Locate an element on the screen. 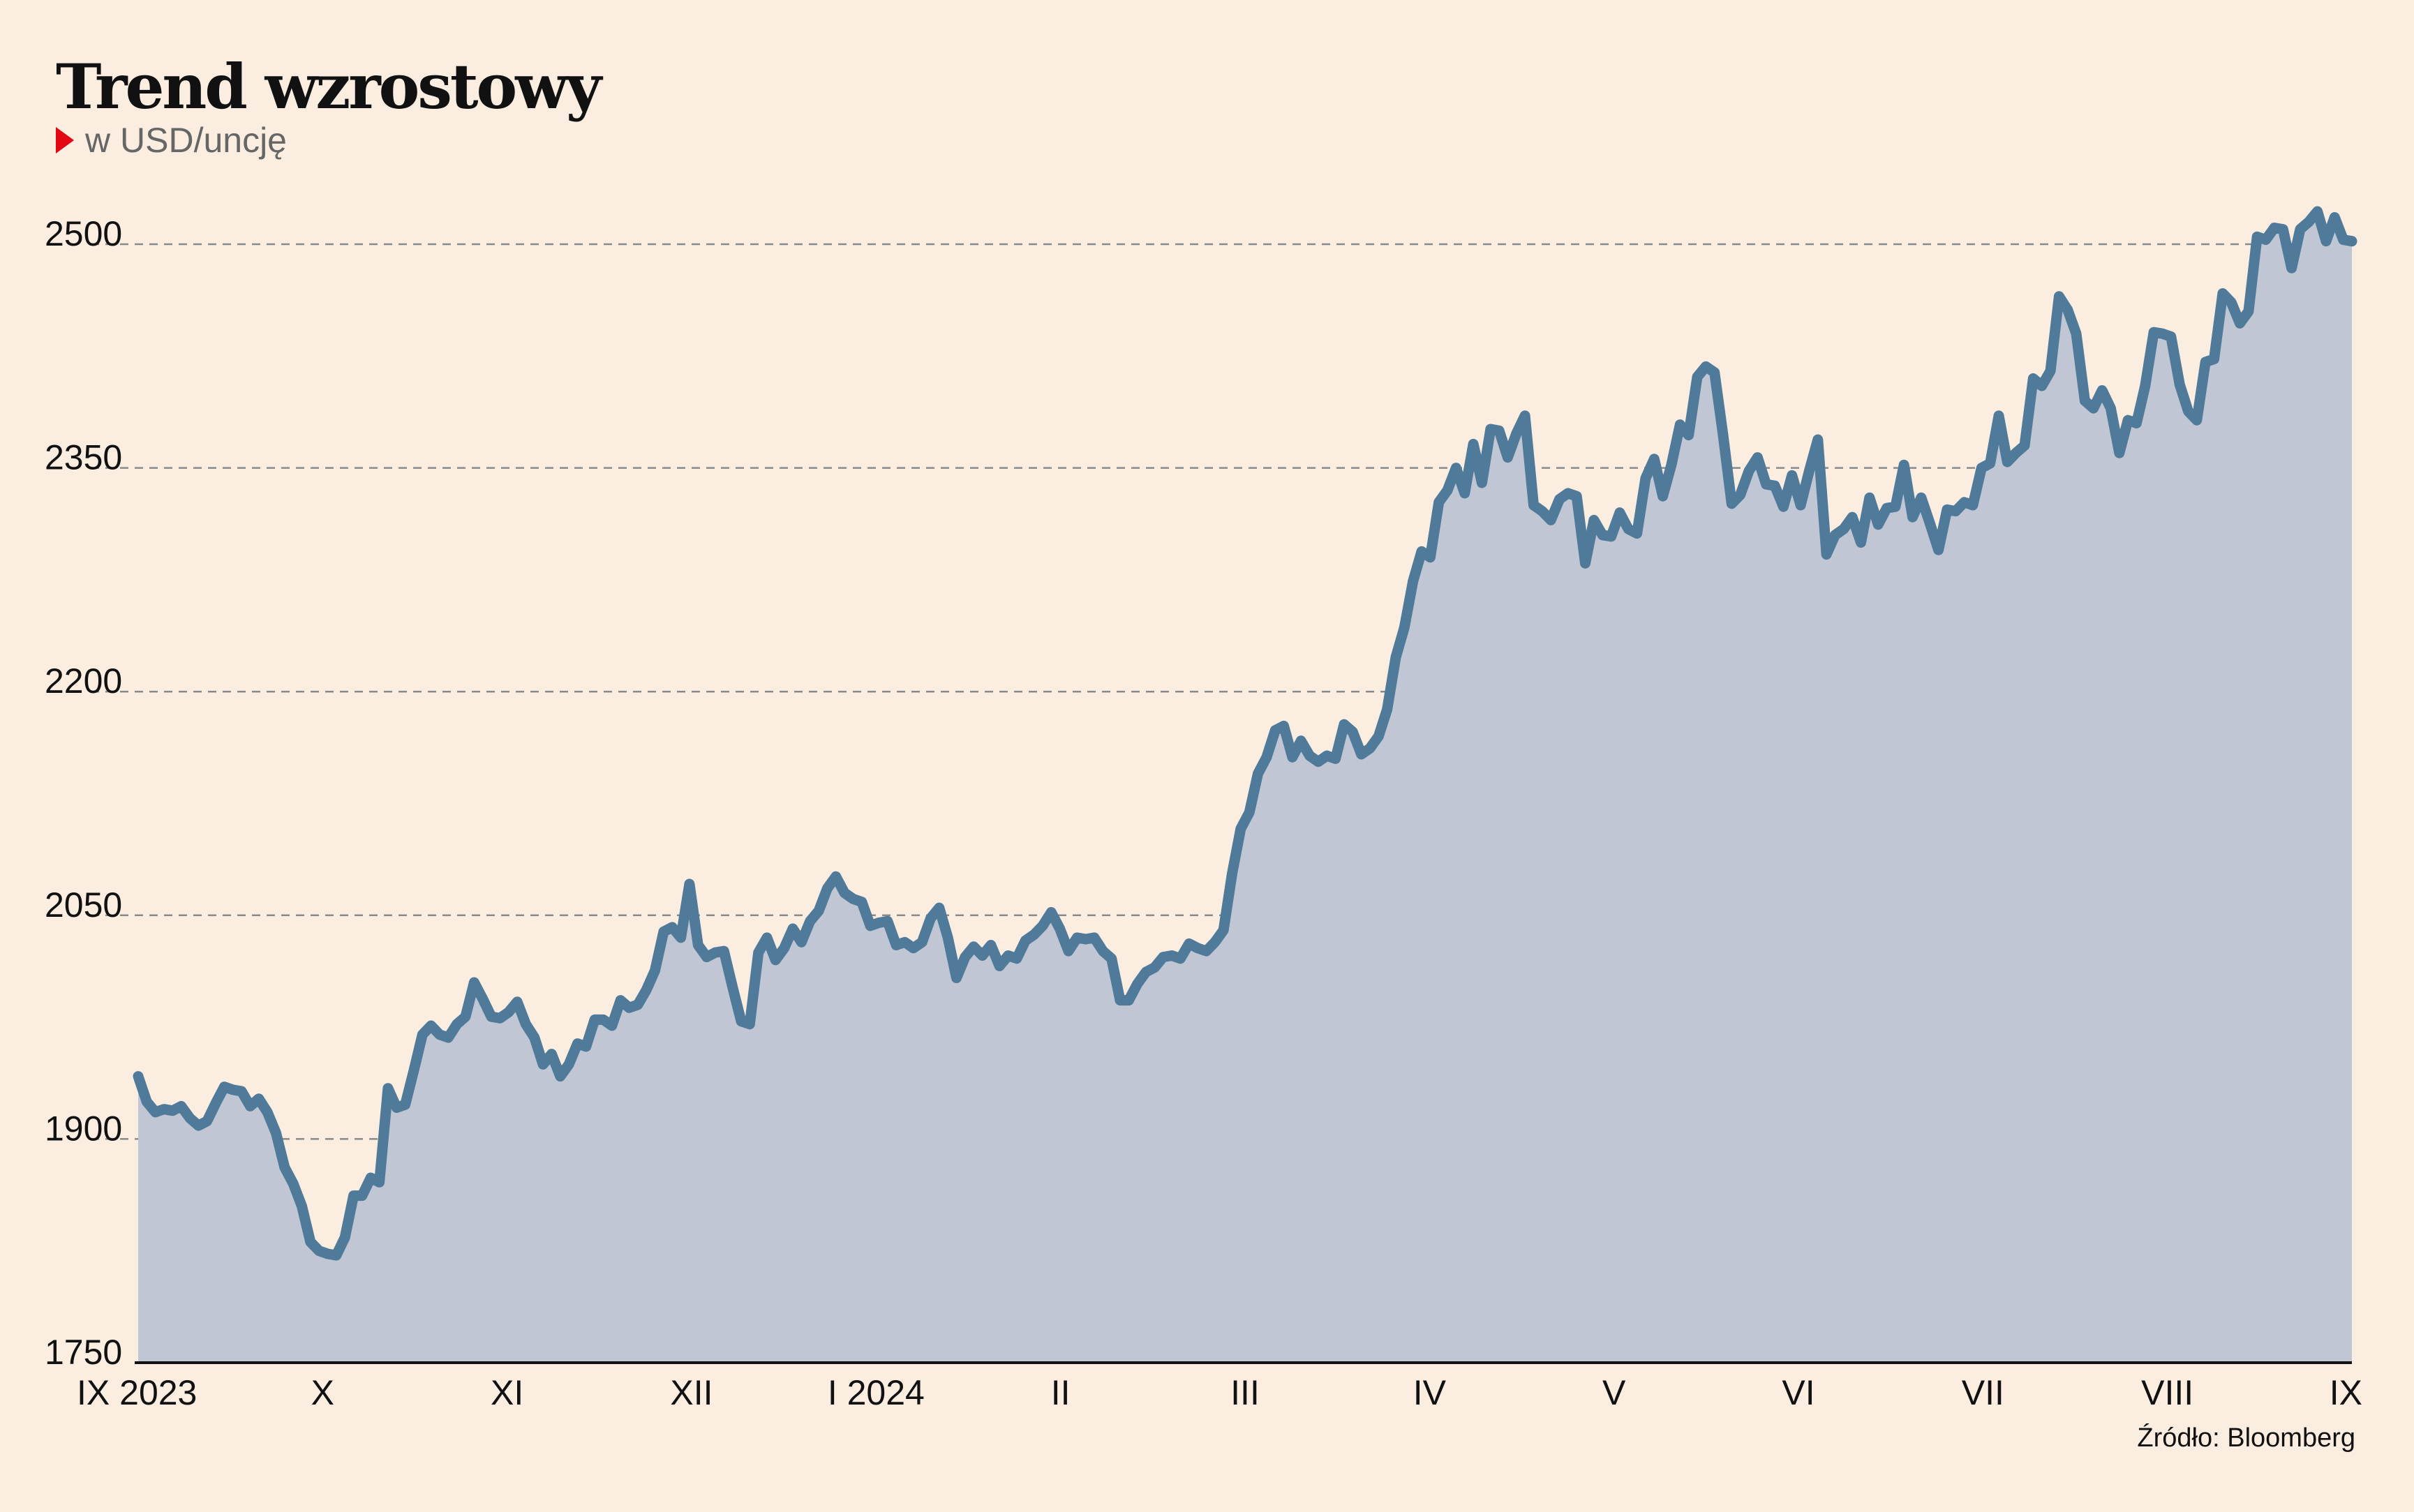 The image size is (2414, 1512). y-tick-label: 2350 is located at coordinates (84, 457).